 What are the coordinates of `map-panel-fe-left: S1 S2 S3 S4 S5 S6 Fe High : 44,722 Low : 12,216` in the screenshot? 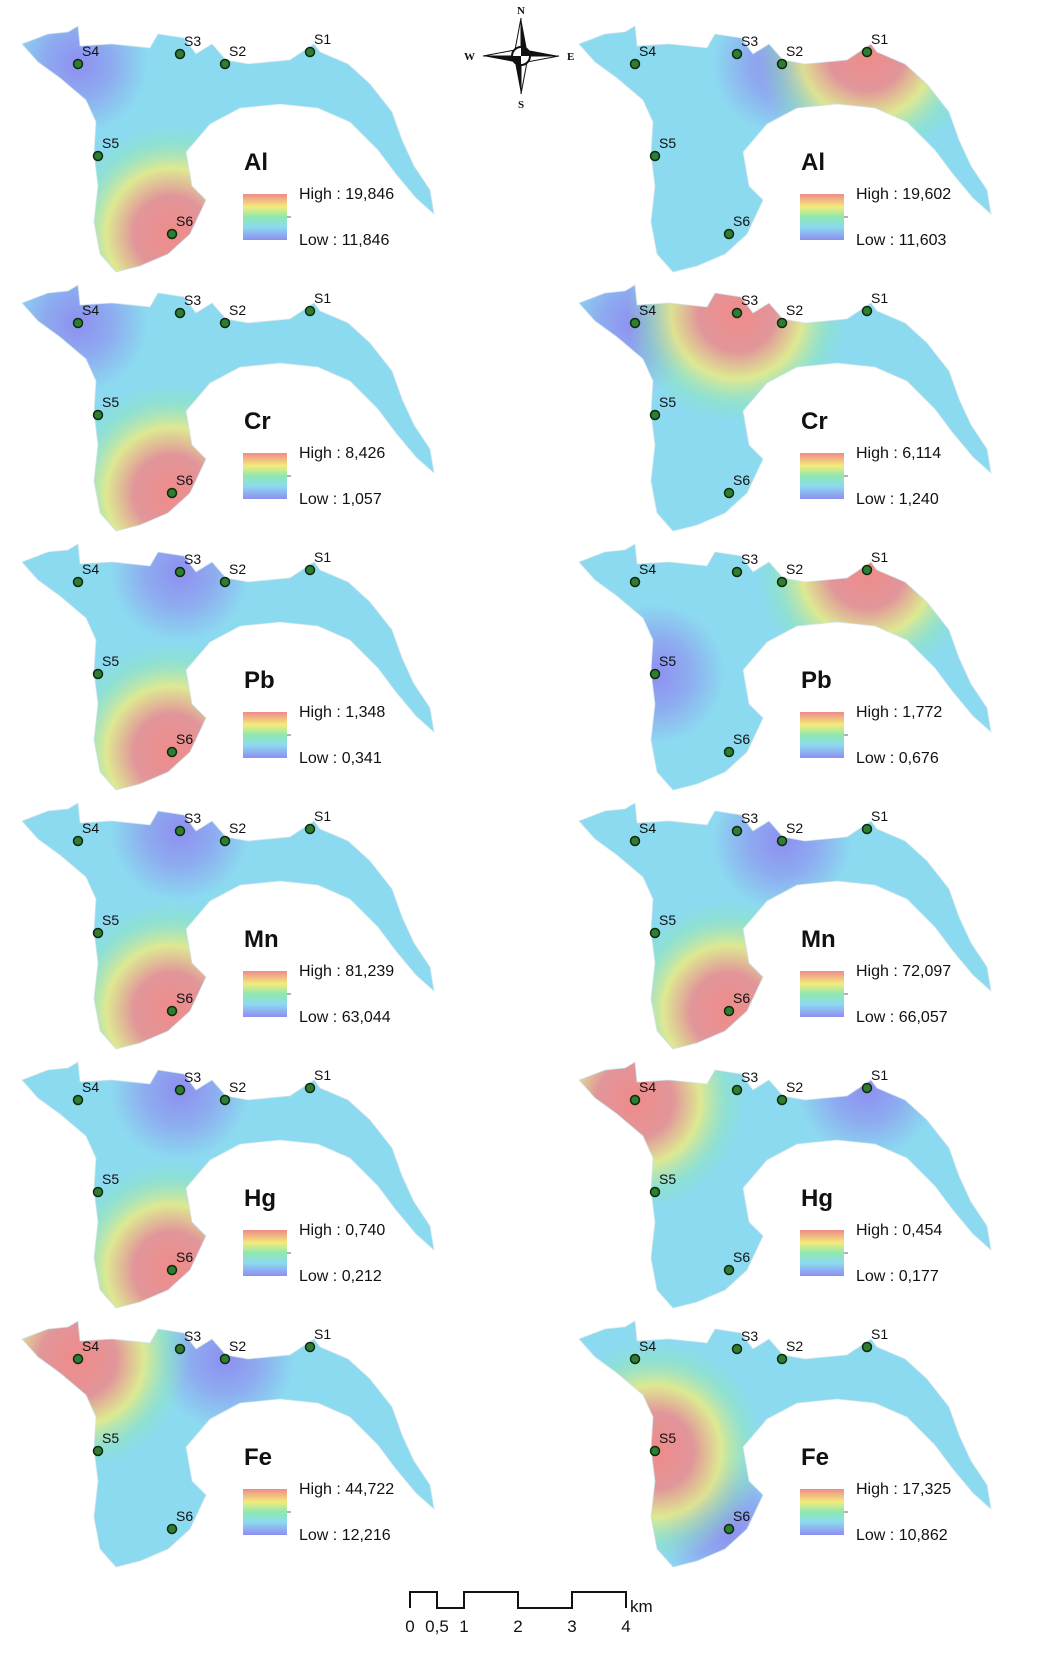 It's located at (228, 1444).